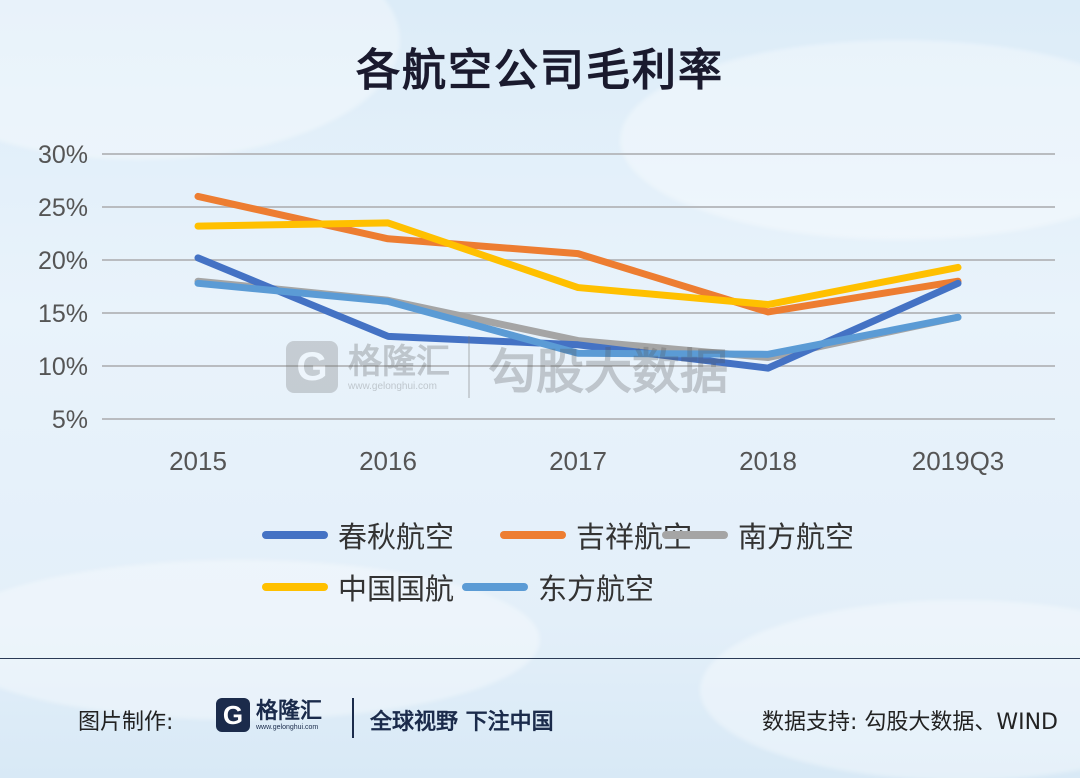 The height and width of the screenshot is (778, 1080). I want to click on watermark: G 格隆汇 www.gelonghui.com 勾股大数据, so click(507, 367).